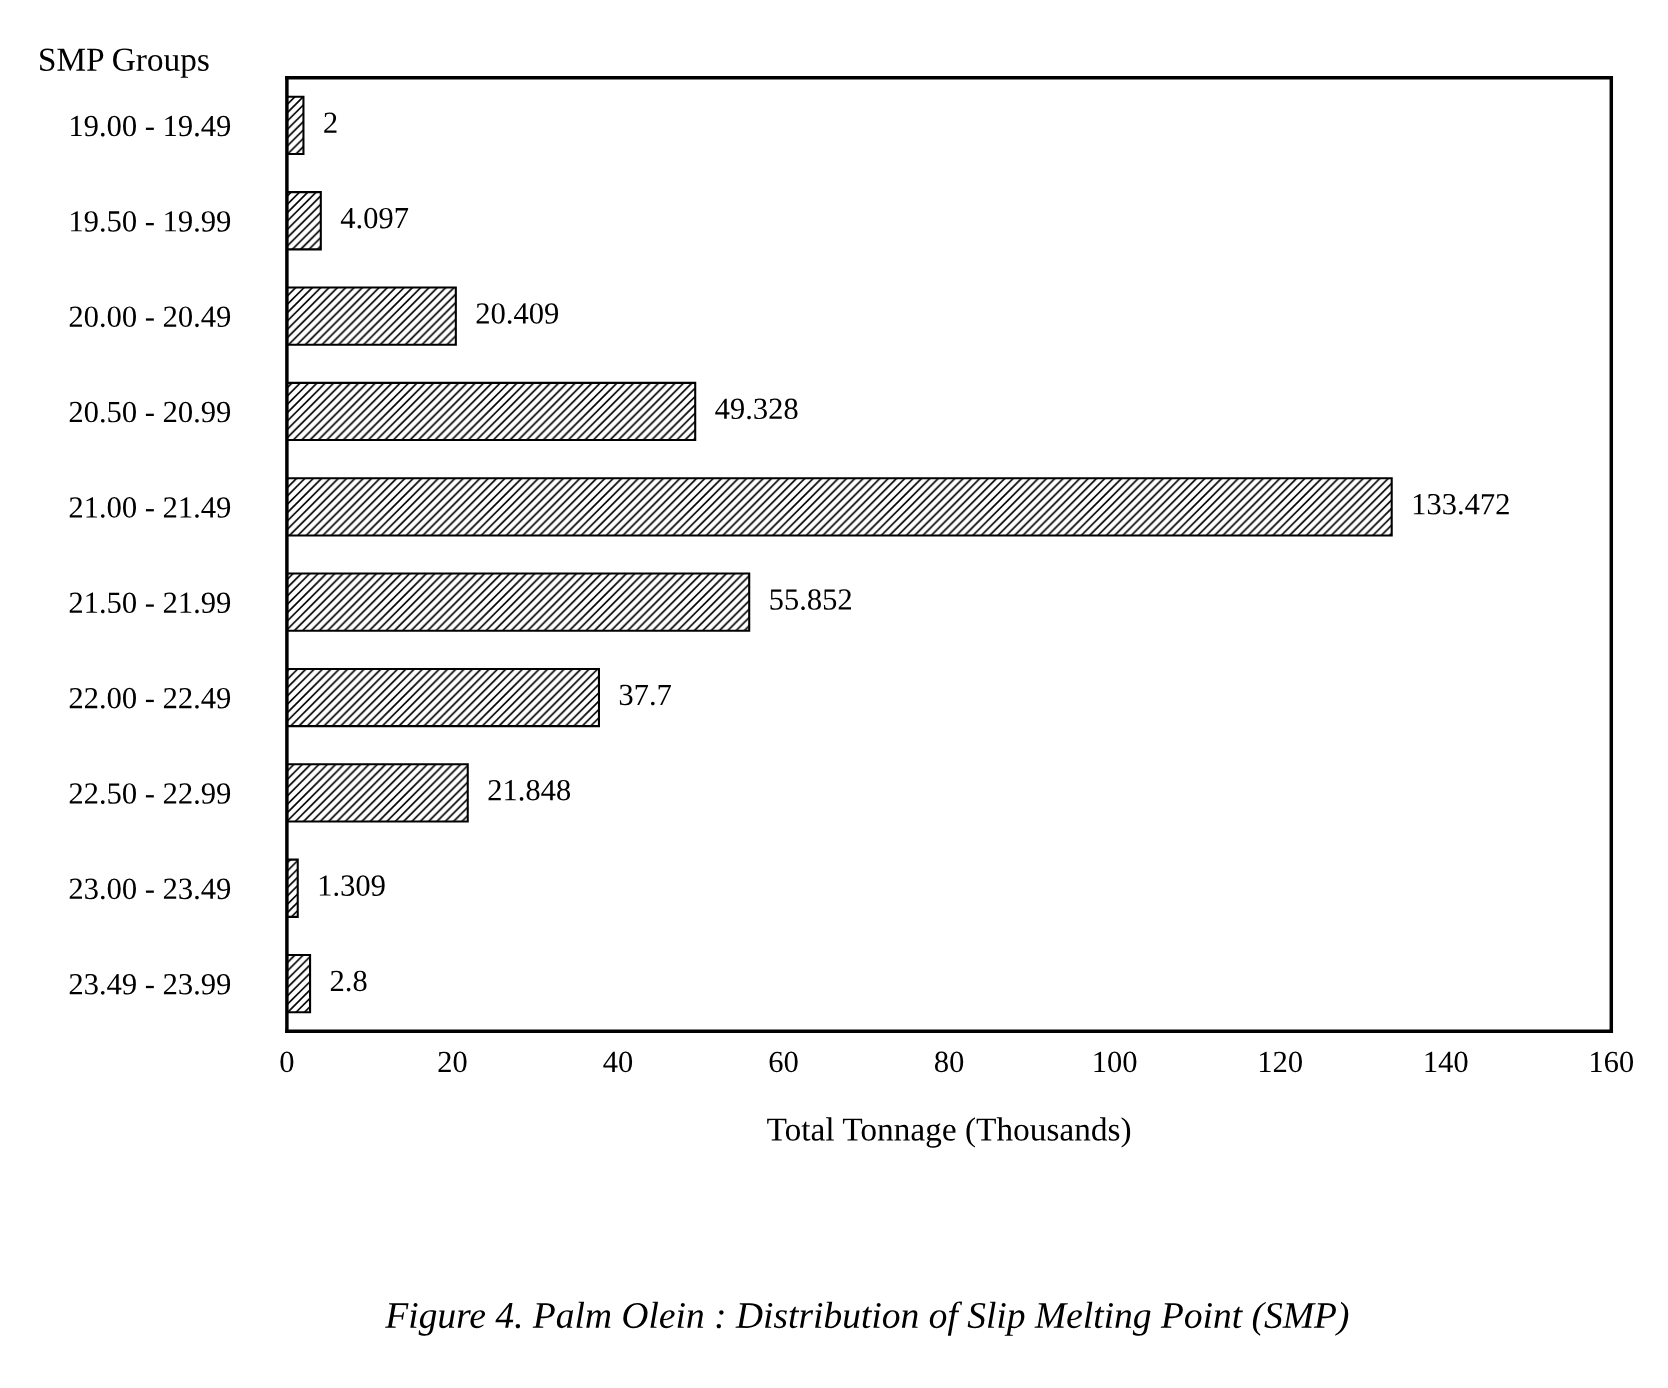 The width and height of the screenshot is (1668, 1388). I want to click on y-tick-label: 20.00 - 20.49, so click(150, 317).